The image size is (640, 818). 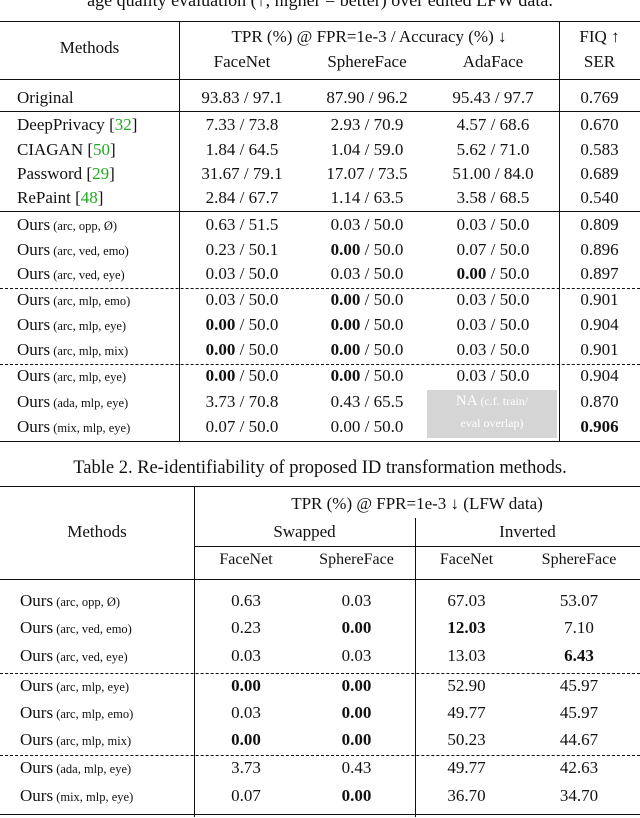 I want to click on table2-cell: 45.97, so click(x=579, y=712).